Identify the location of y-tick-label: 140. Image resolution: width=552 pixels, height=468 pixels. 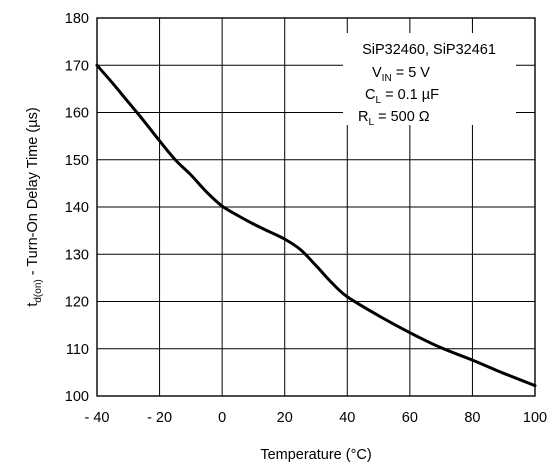
(77, 208).